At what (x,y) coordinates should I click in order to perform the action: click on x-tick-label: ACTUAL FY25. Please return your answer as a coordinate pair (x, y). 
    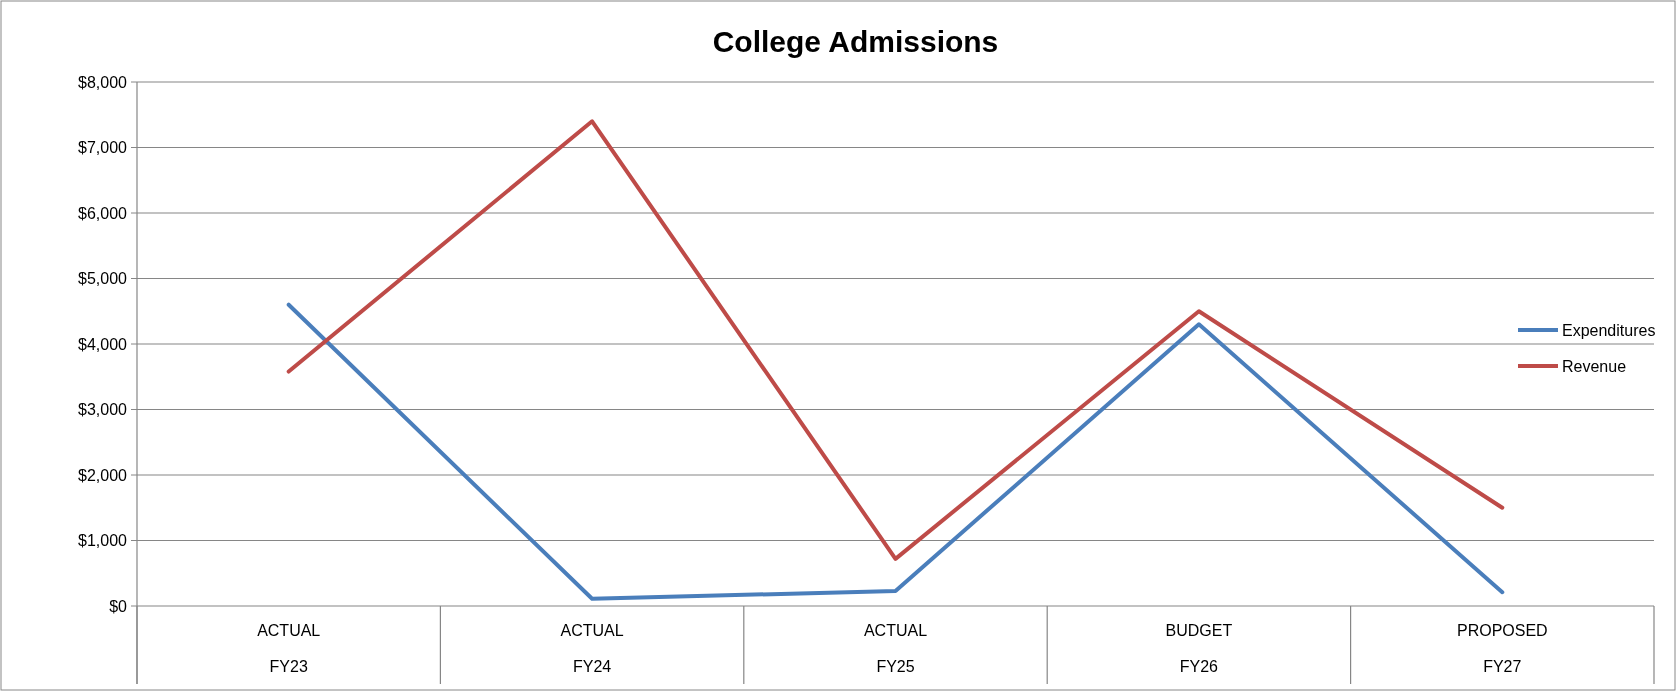
    Looking at the image, I should click on (895, 648).